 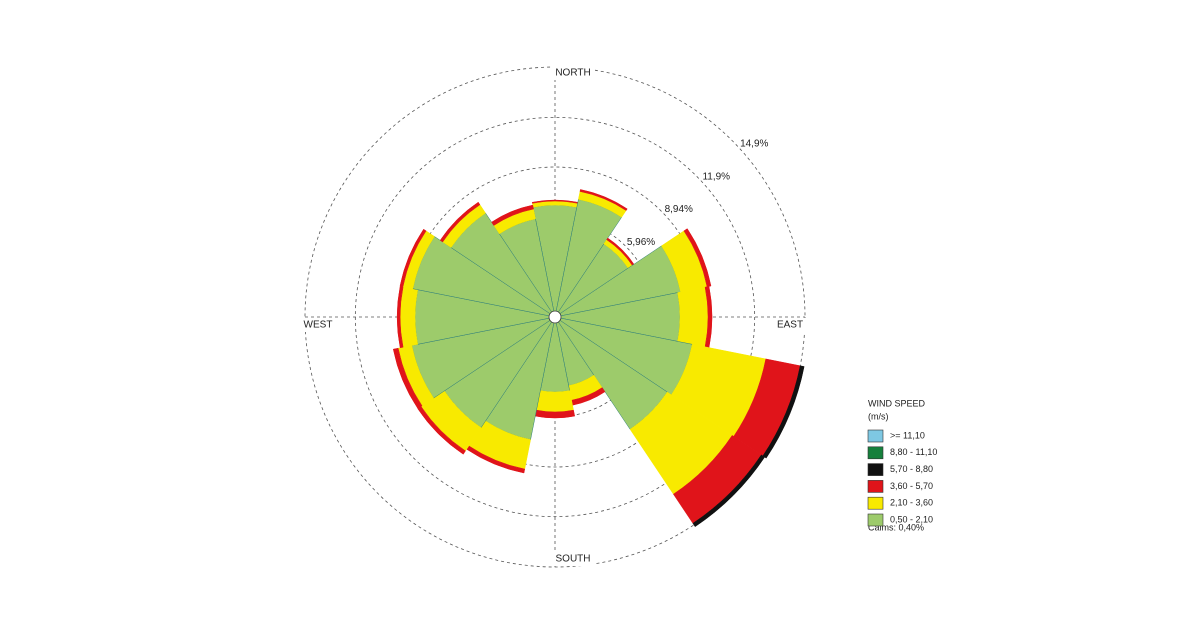 I want to click on direction-label: EAST, so click(x=790, y=325).